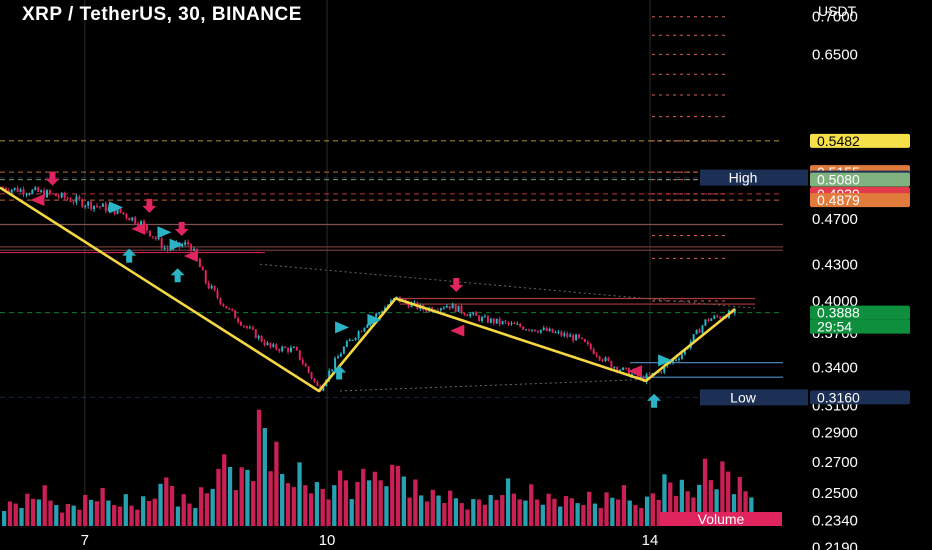  What do you see at coordinates (743, 178) in the screenshot?
I see `price-tag-text: High` at bounding box center [743, 178].